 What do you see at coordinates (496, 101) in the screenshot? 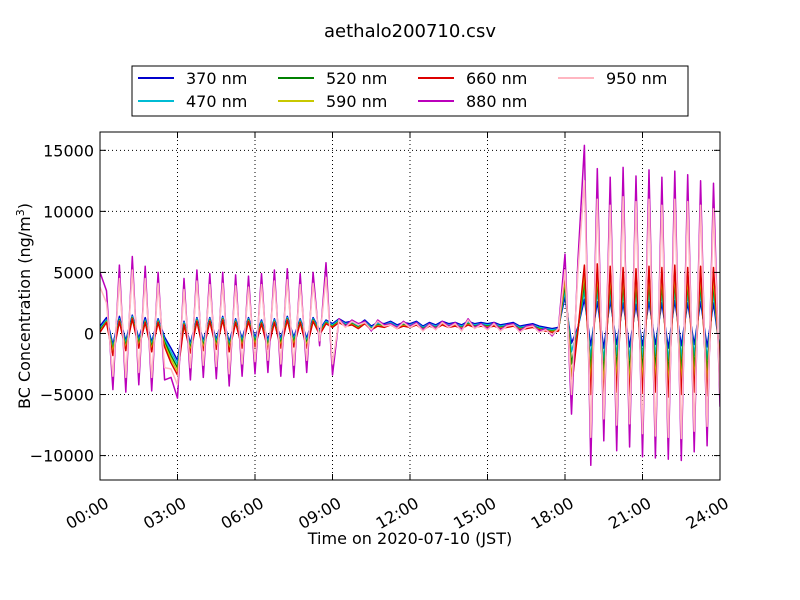
I see `legend-label-880-nm: 880 nm` at bounding box center [496, 101].